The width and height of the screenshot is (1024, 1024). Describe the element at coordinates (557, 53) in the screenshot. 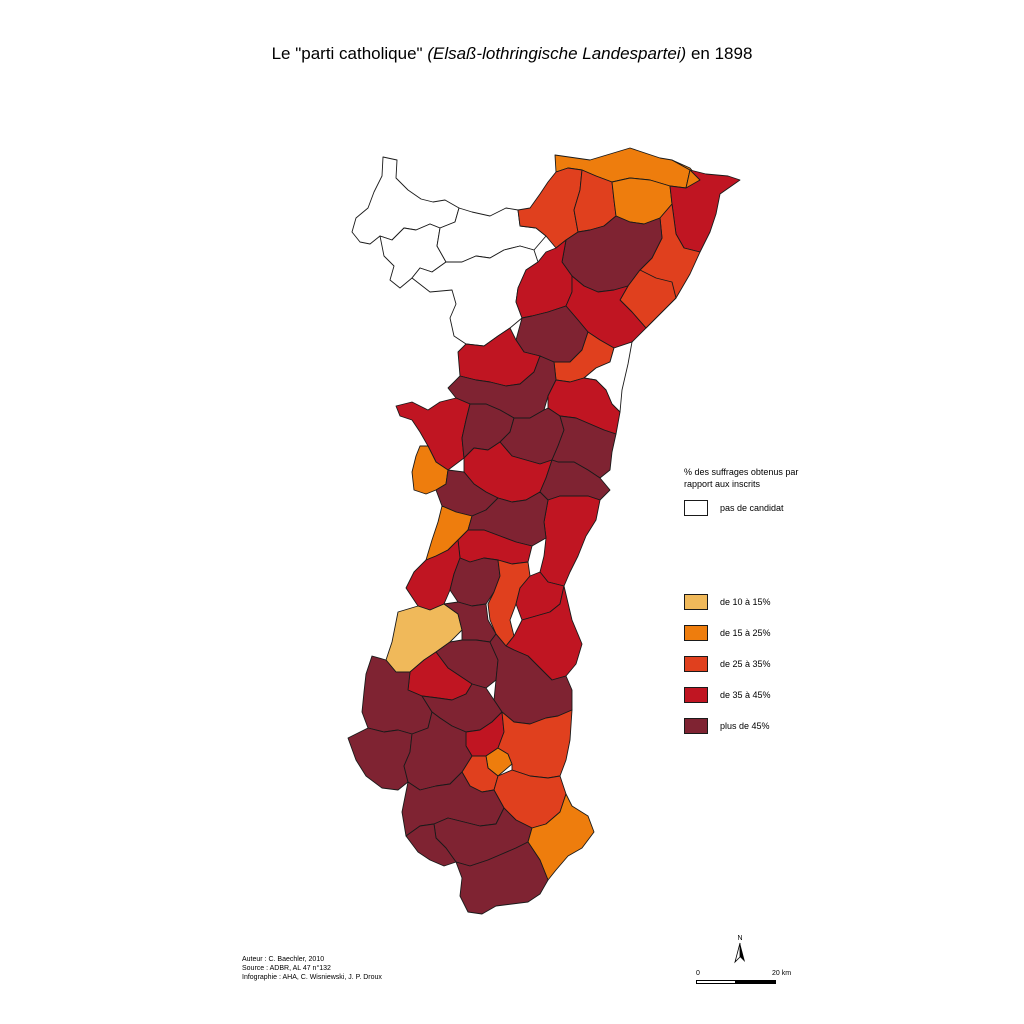

I see `title-italic: (Elsaß-lothringische Landespartei)` at that location.